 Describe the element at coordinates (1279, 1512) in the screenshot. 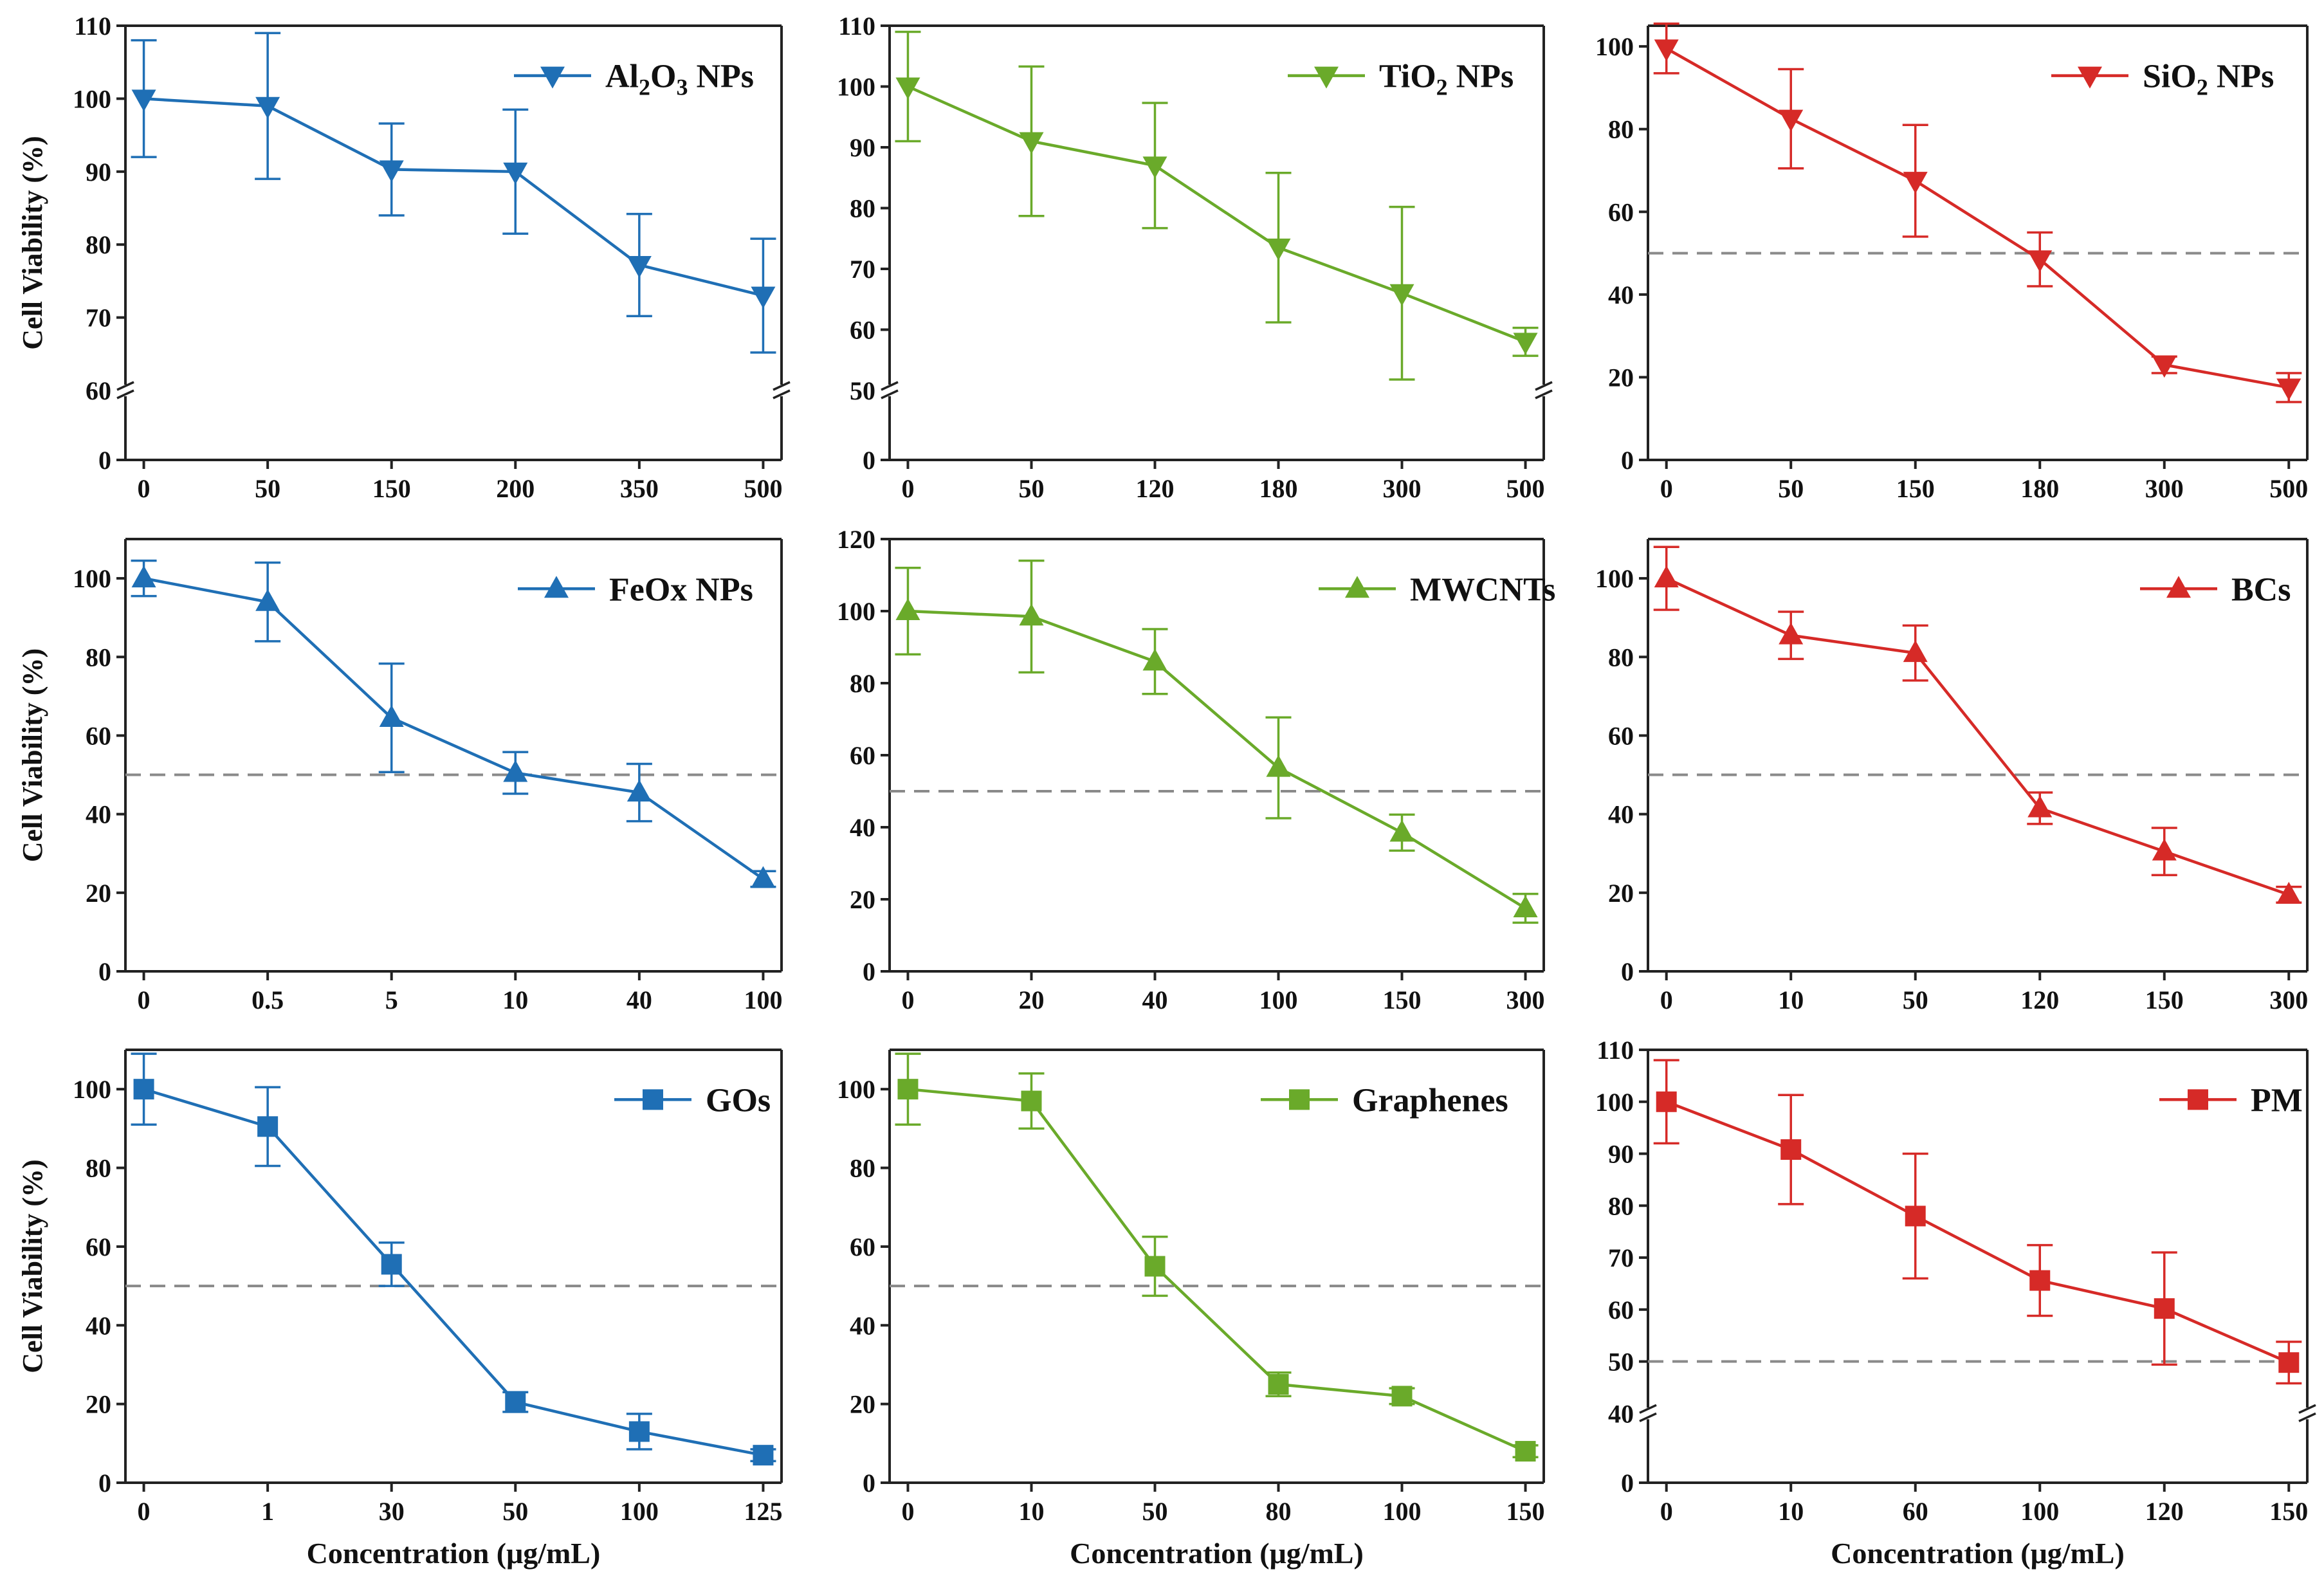

I see `x-tick-label: 80` at that location.